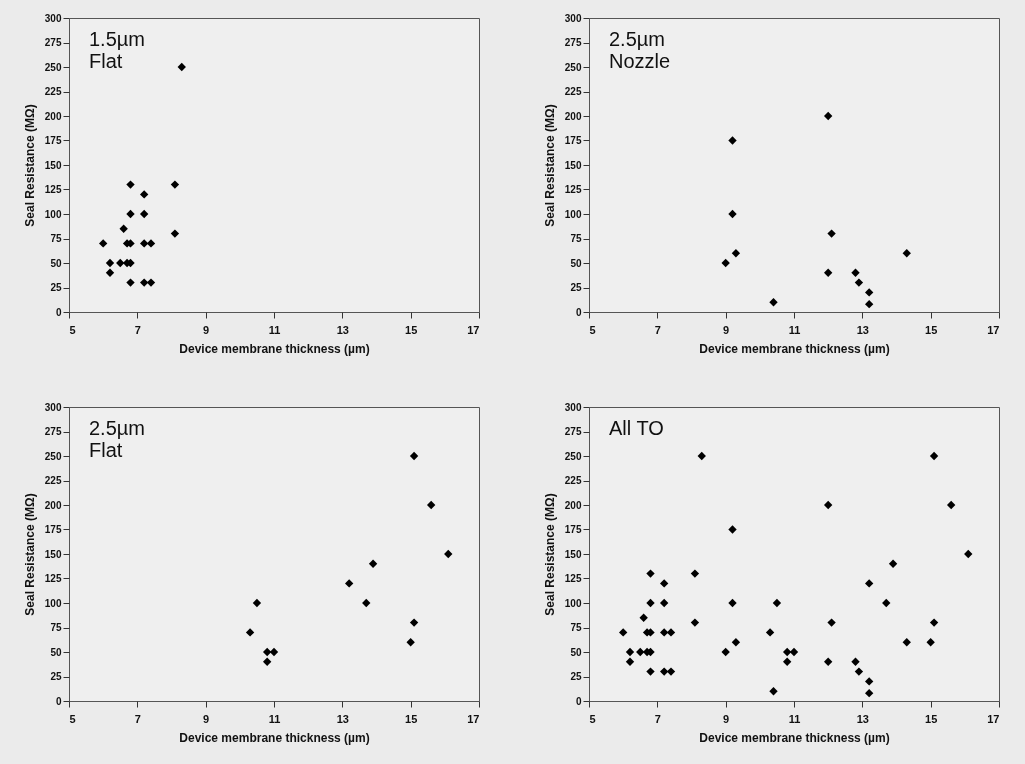 The width and height of the screenshot is (1025, 764). What do you see at coordinates (56, 627) in the screenshot?
I see `y-tick-label: 75` at bounding box center [56, 627].